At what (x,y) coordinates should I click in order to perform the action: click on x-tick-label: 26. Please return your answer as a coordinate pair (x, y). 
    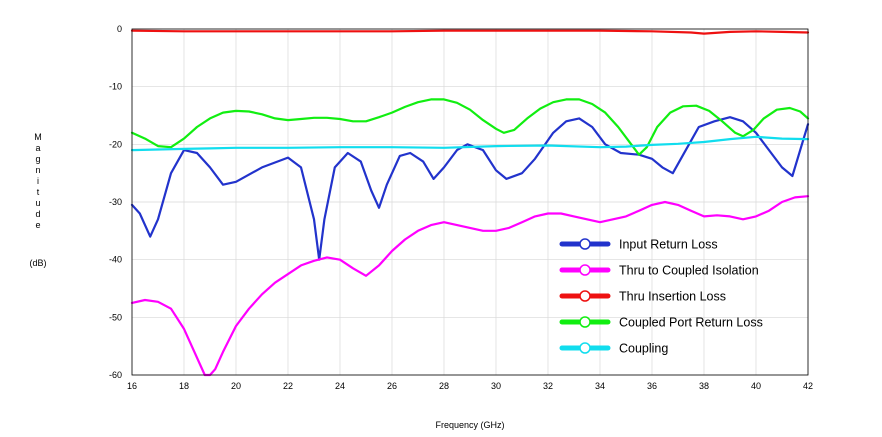
    Looking at the image, I should click on (392, 386).